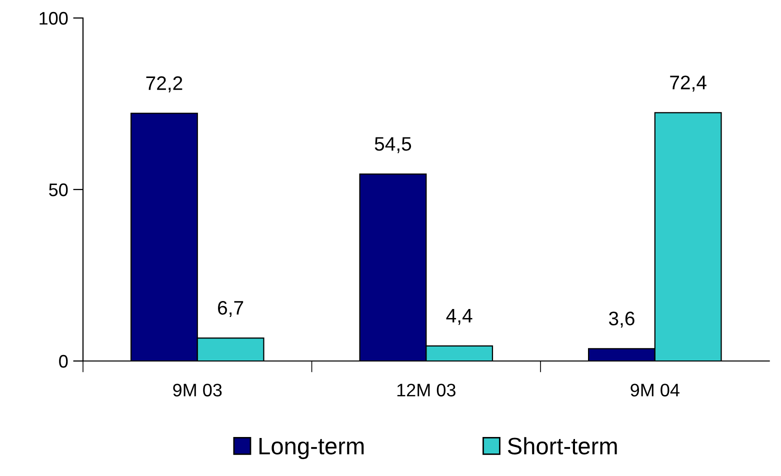 This screenshot has height=476, width=781. What do you see at coordinates (393, 145) in the screenshot?
I see `data-label: 54,5` at bounding box center [393, 145].